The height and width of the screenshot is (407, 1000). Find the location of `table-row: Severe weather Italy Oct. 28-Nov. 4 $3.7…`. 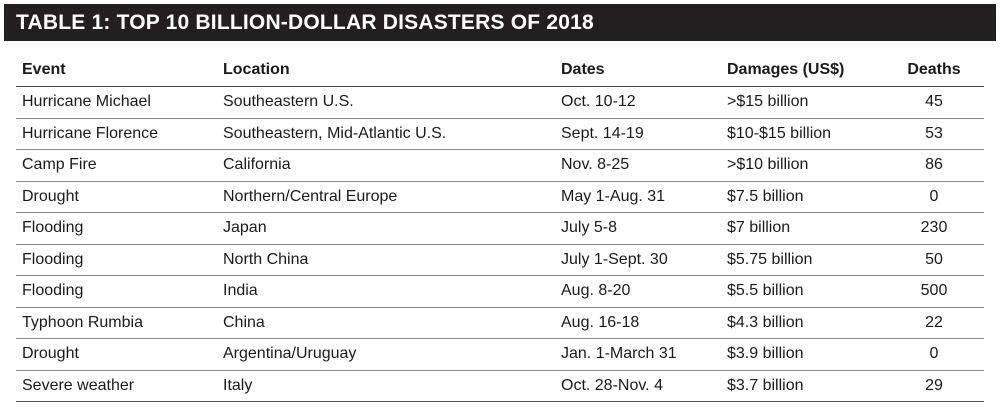

table-row: Severe weather Italy Oct. 28-Nov. 4 $3.7… is located at coordinates (500, 385).